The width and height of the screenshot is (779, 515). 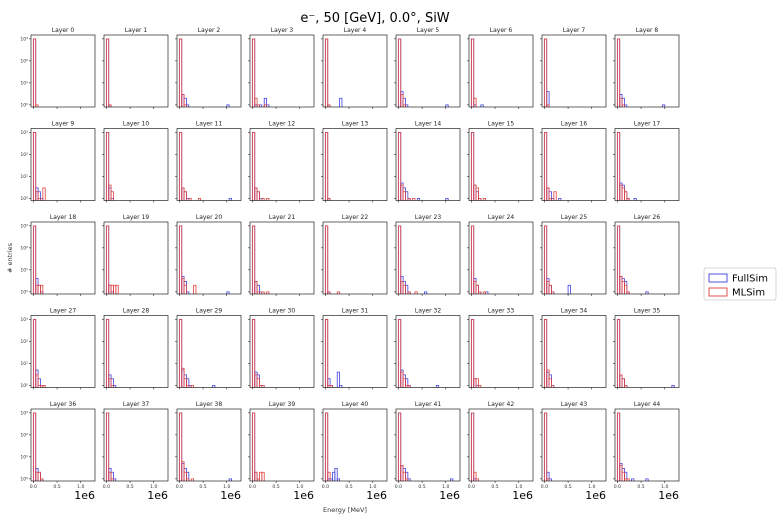 What do you see at coordinates (135, 255) in the screenshot?
I see `panel: Layer 19` at bounding box center [135, 255].